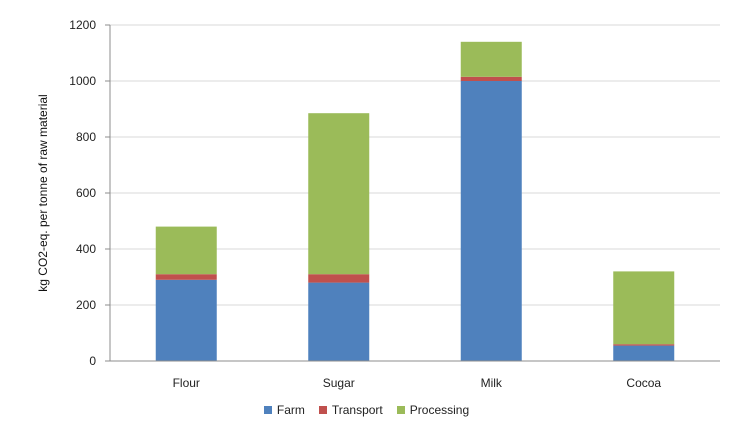 The height and width of the screenshot is (439, 733). I want to click on legend-label: Transport, so click(357, 410).